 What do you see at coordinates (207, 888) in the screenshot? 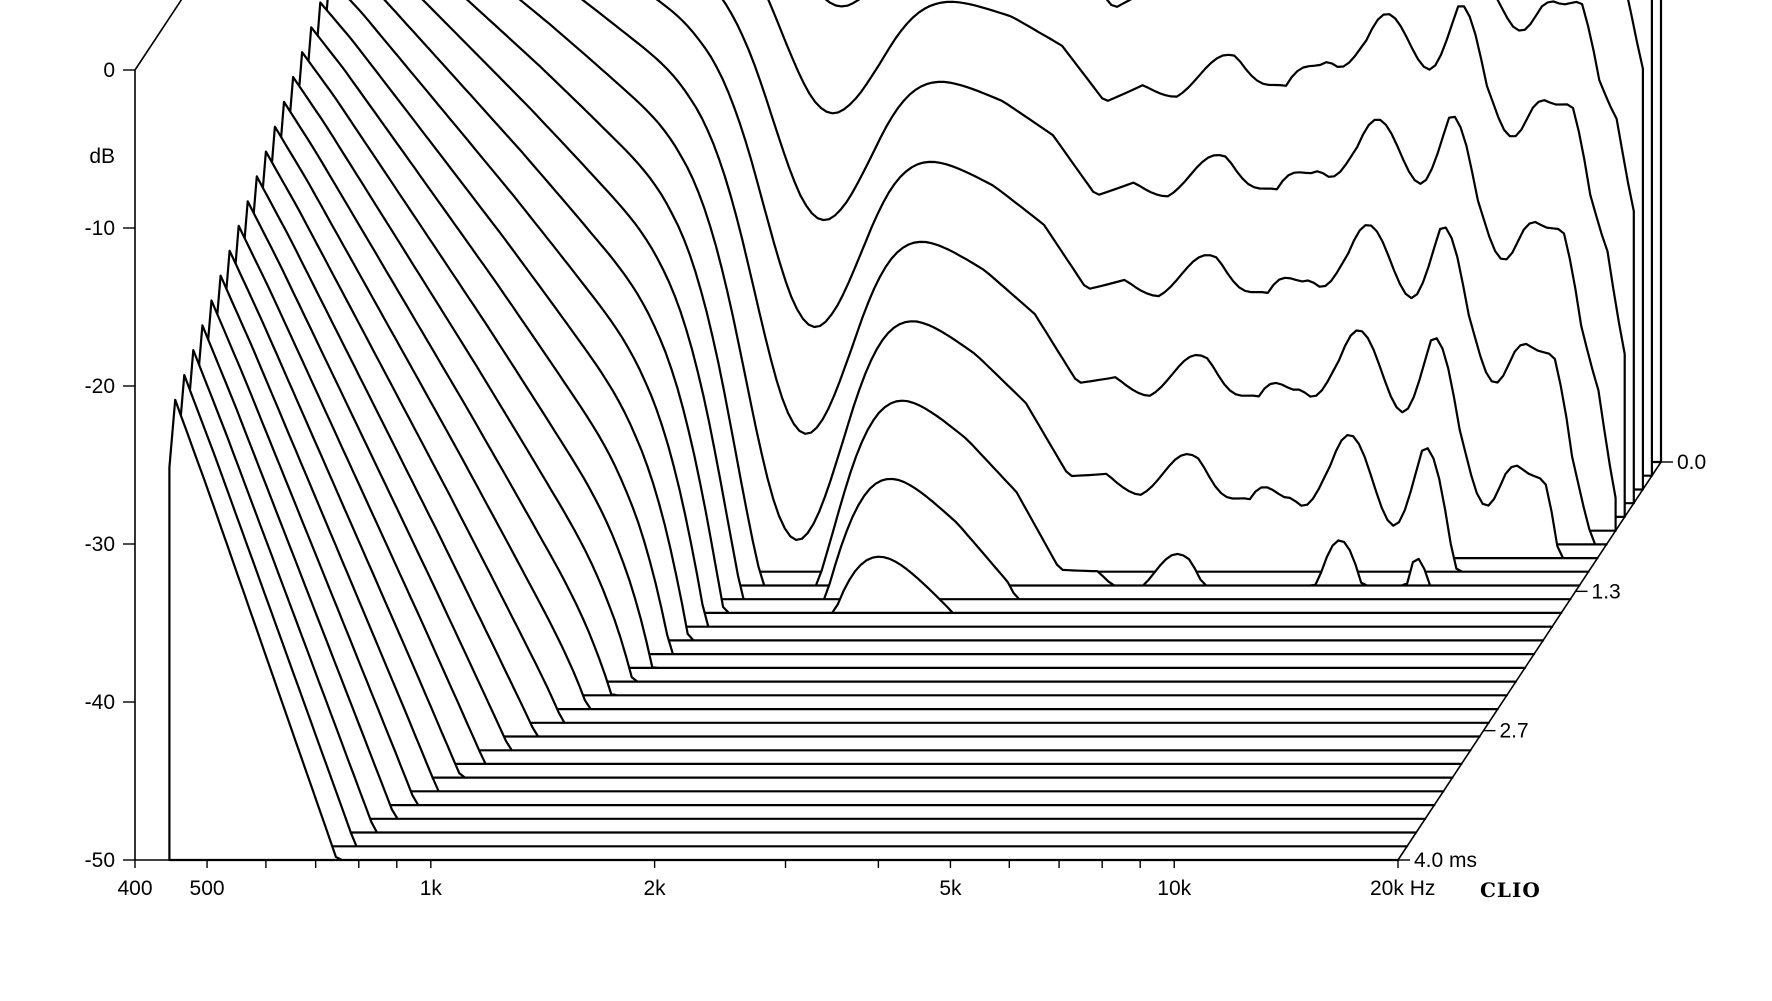
I see `x-tick-label: 500` at bounding box center [207, 888].